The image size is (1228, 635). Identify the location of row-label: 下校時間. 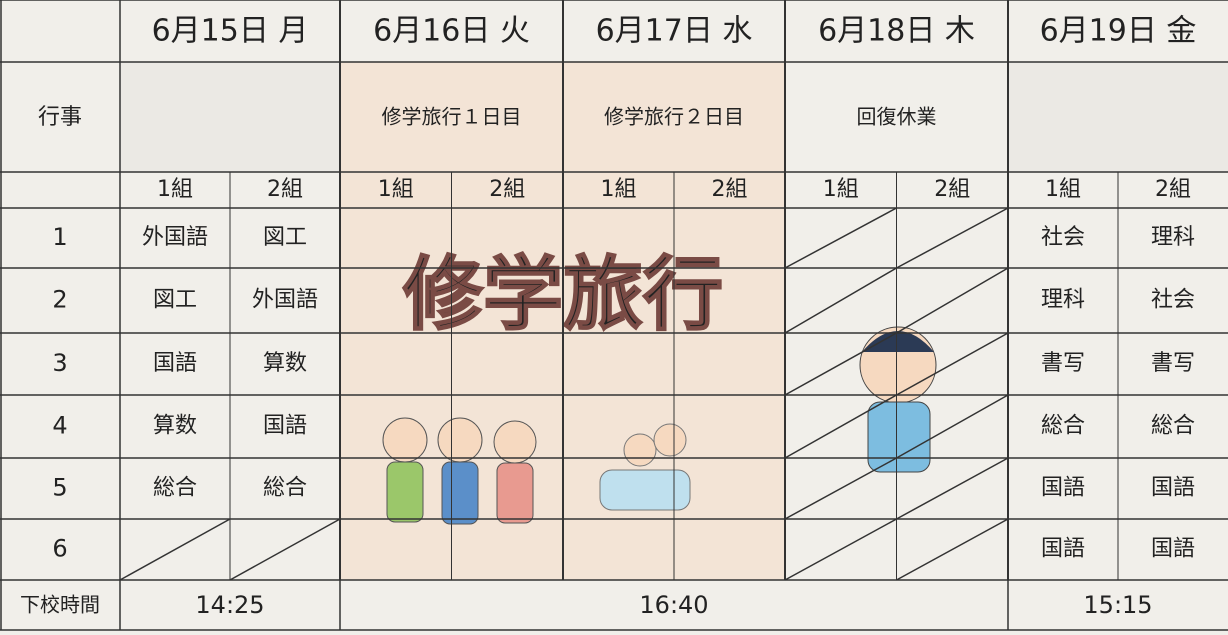
(60, 605).